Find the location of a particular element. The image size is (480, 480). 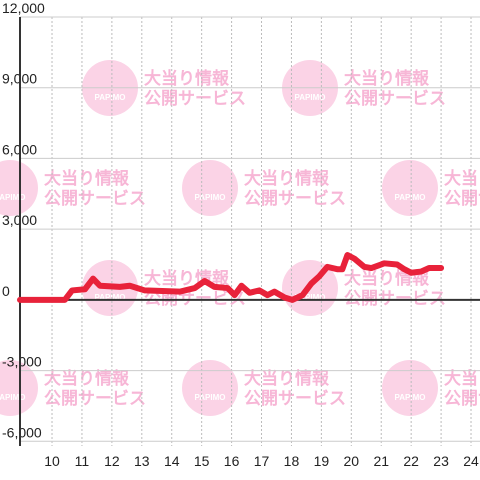

y-tick-label: 12,000 is located at coordinates (23, 8).